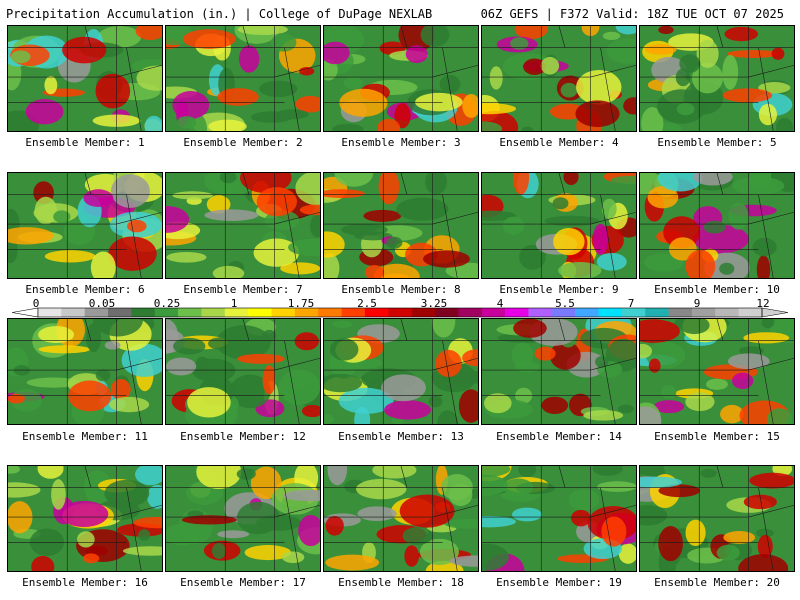 The height and width of the screenshot is (600, 800). I want to click on ensemble-member-label: Ensemble Member: 10, so click(717, 289).